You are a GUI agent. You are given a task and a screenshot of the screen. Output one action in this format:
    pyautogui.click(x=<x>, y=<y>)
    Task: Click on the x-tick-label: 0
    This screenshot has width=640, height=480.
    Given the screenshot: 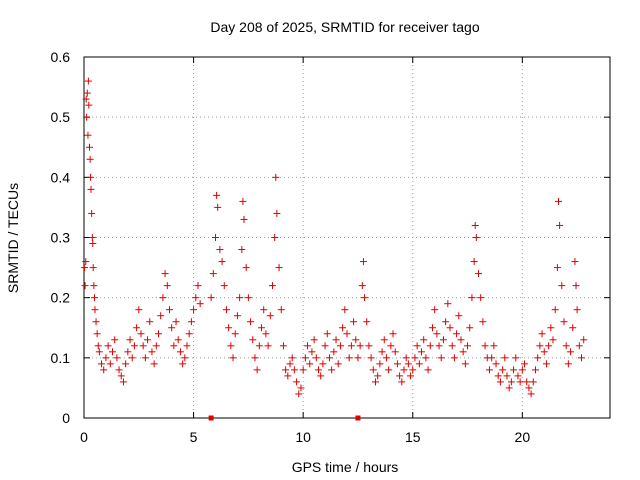 What is the action you would take?
    pyautogui.click(x=84, y=437)
    